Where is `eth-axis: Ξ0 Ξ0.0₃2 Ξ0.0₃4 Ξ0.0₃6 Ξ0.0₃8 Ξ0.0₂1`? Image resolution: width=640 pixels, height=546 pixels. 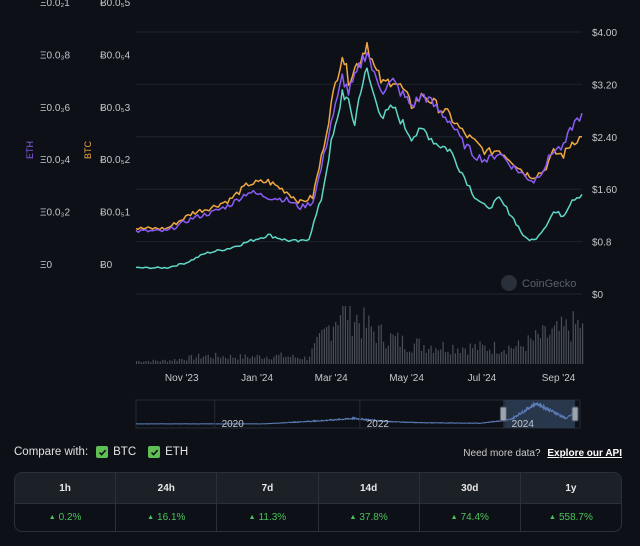
eth-axis: Ξ0 Ξ0.0₃2 Ξ0.0₃4 Ξ0.0₃6 Ξ0.0₃8 Ξ0.0₂1 is located at coordinates (55, 135).